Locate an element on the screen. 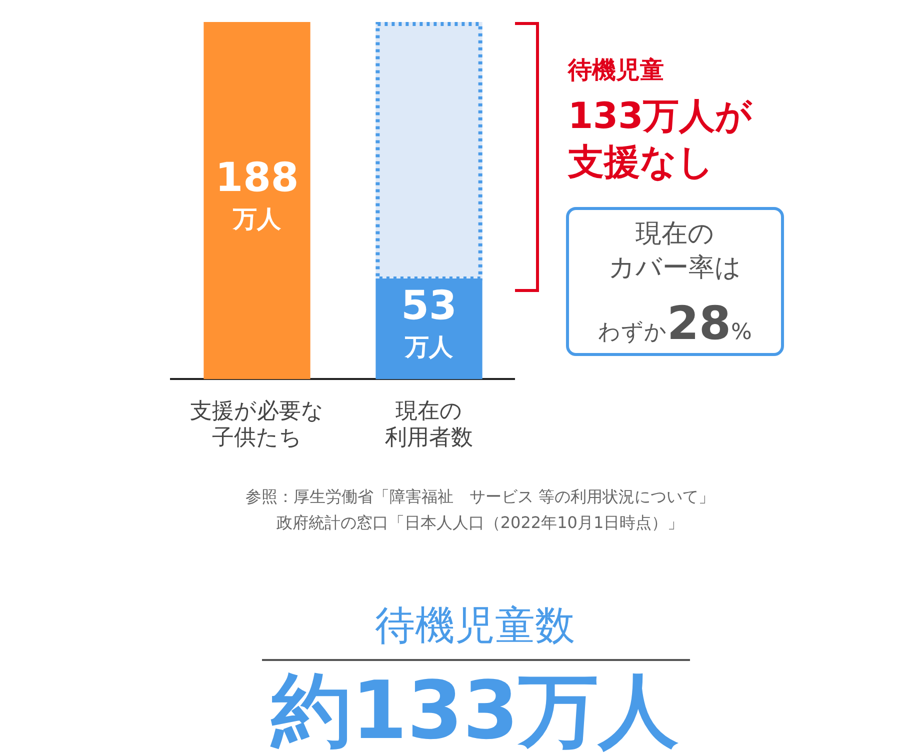 The image size is (900, 756). text: 133万人が is located at coordinates (660, 117).